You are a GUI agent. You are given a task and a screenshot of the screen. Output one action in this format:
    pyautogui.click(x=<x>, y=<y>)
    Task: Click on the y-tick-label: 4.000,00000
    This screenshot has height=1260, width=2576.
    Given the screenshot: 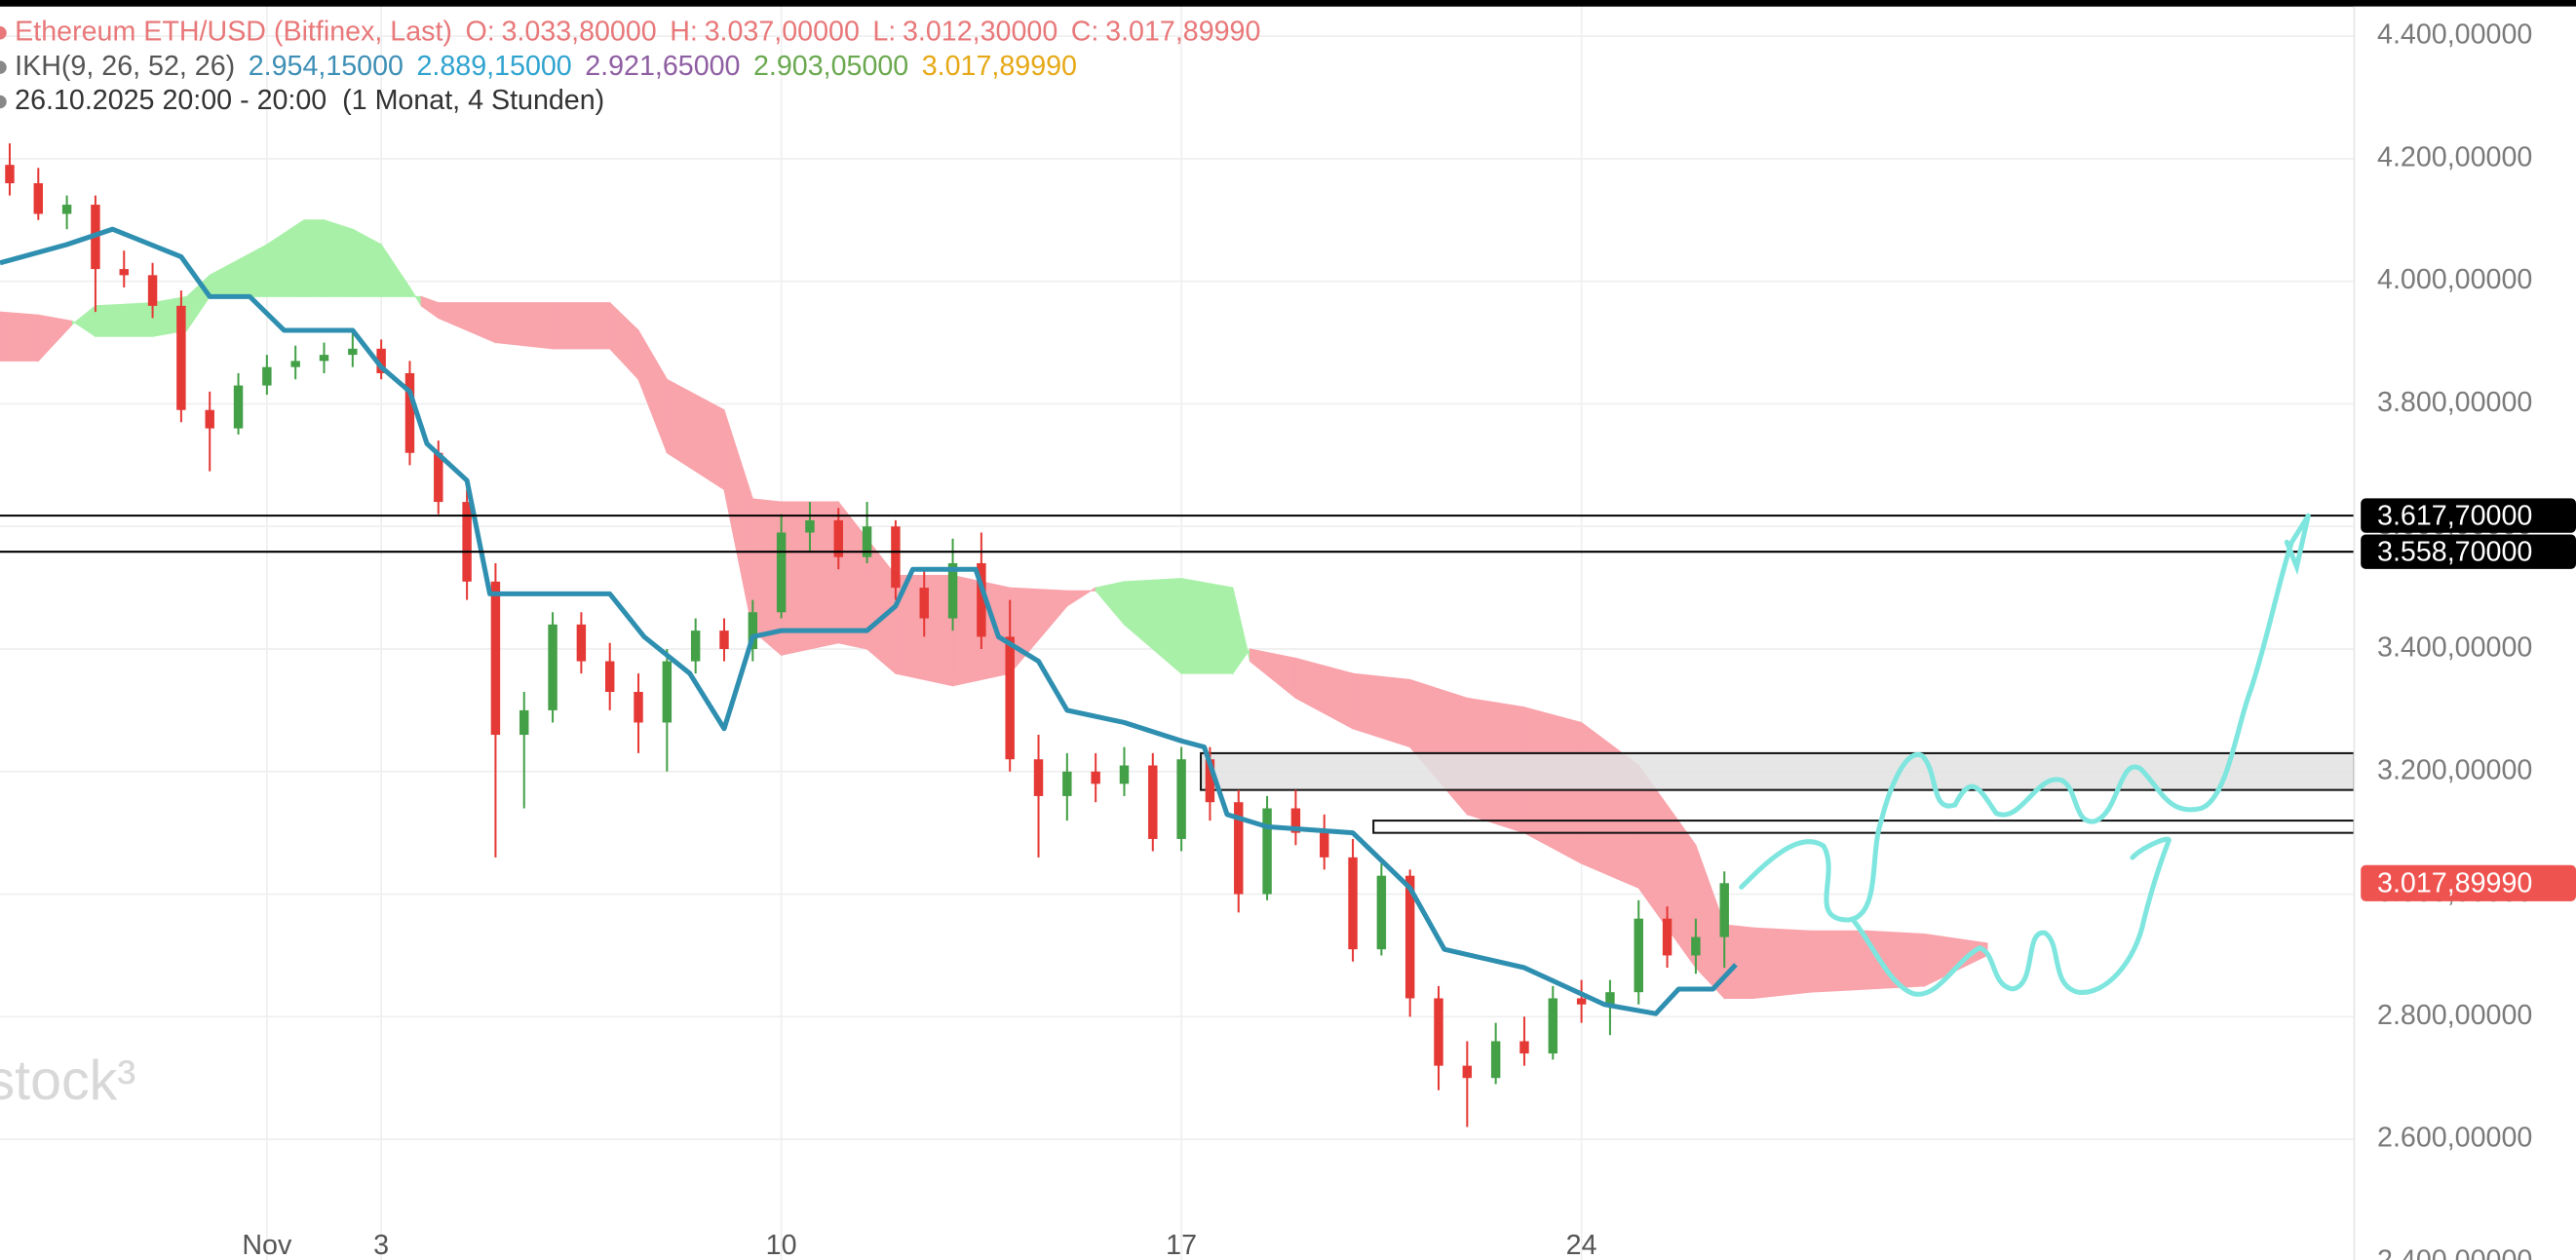 What is the action you would take?
    pyautogui.click(x=2454, y=279)
    